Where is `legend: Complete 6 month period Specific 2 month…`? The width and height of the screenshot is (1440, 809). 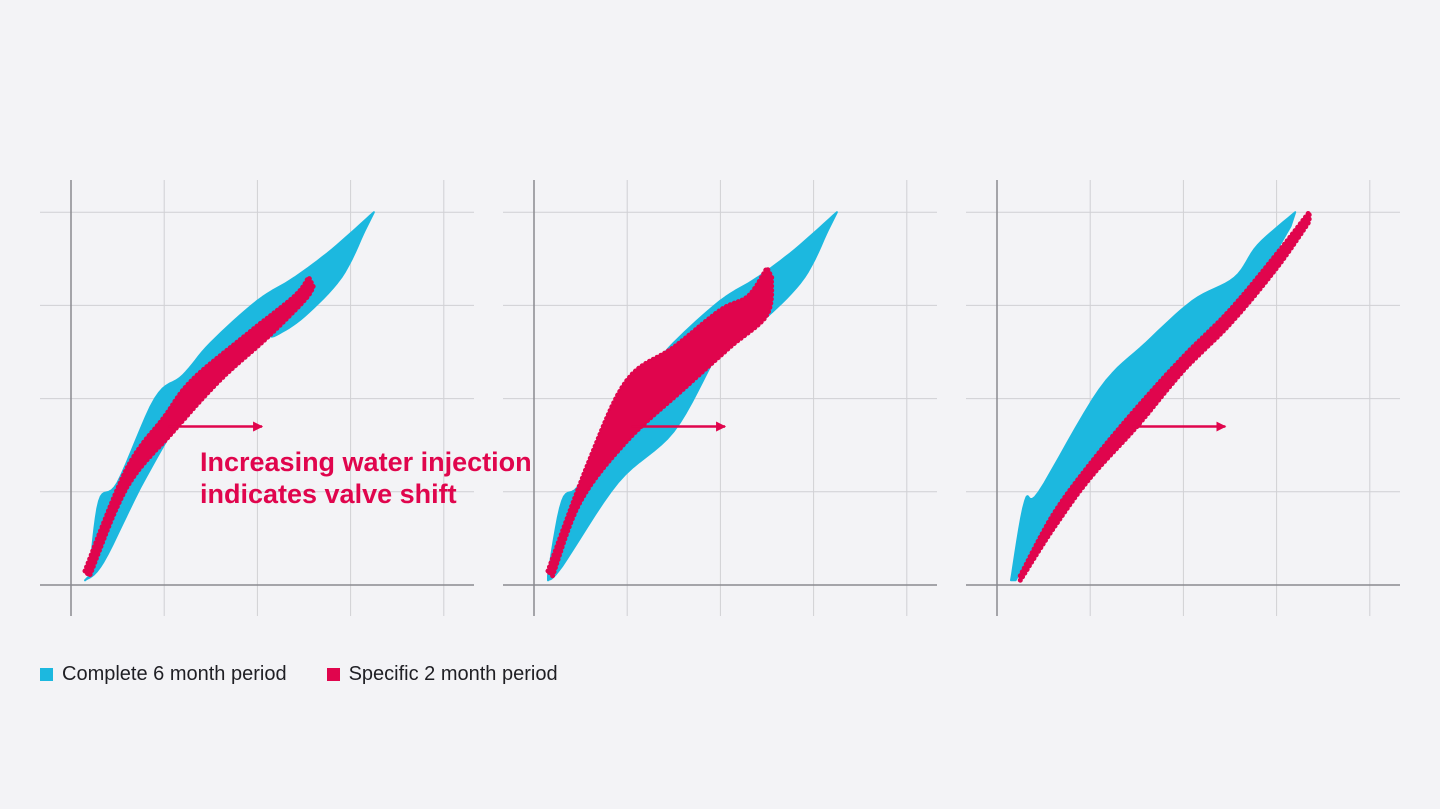 legend: Complete 6 month period Specific 2 month… is located at coordinates (299, 674).